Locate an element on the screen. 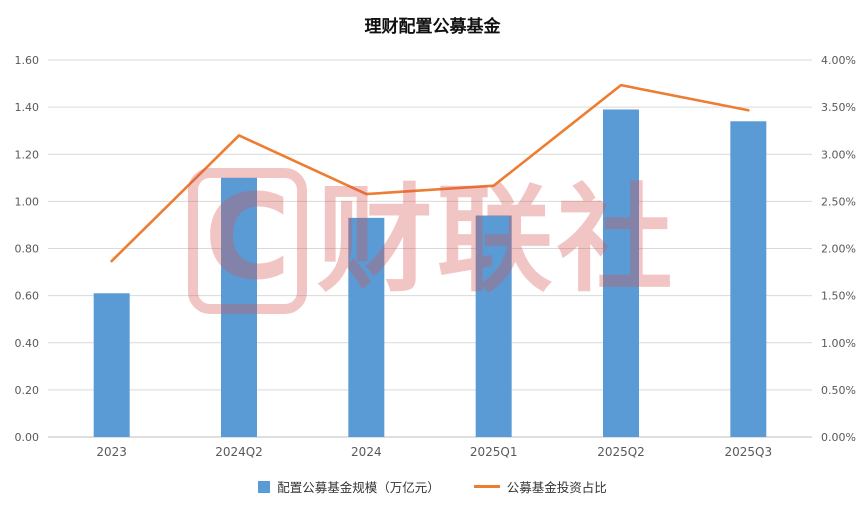 The image size is (865, 506). right-axis-tick-label: 1.50% is located at coordinates (838, 296).